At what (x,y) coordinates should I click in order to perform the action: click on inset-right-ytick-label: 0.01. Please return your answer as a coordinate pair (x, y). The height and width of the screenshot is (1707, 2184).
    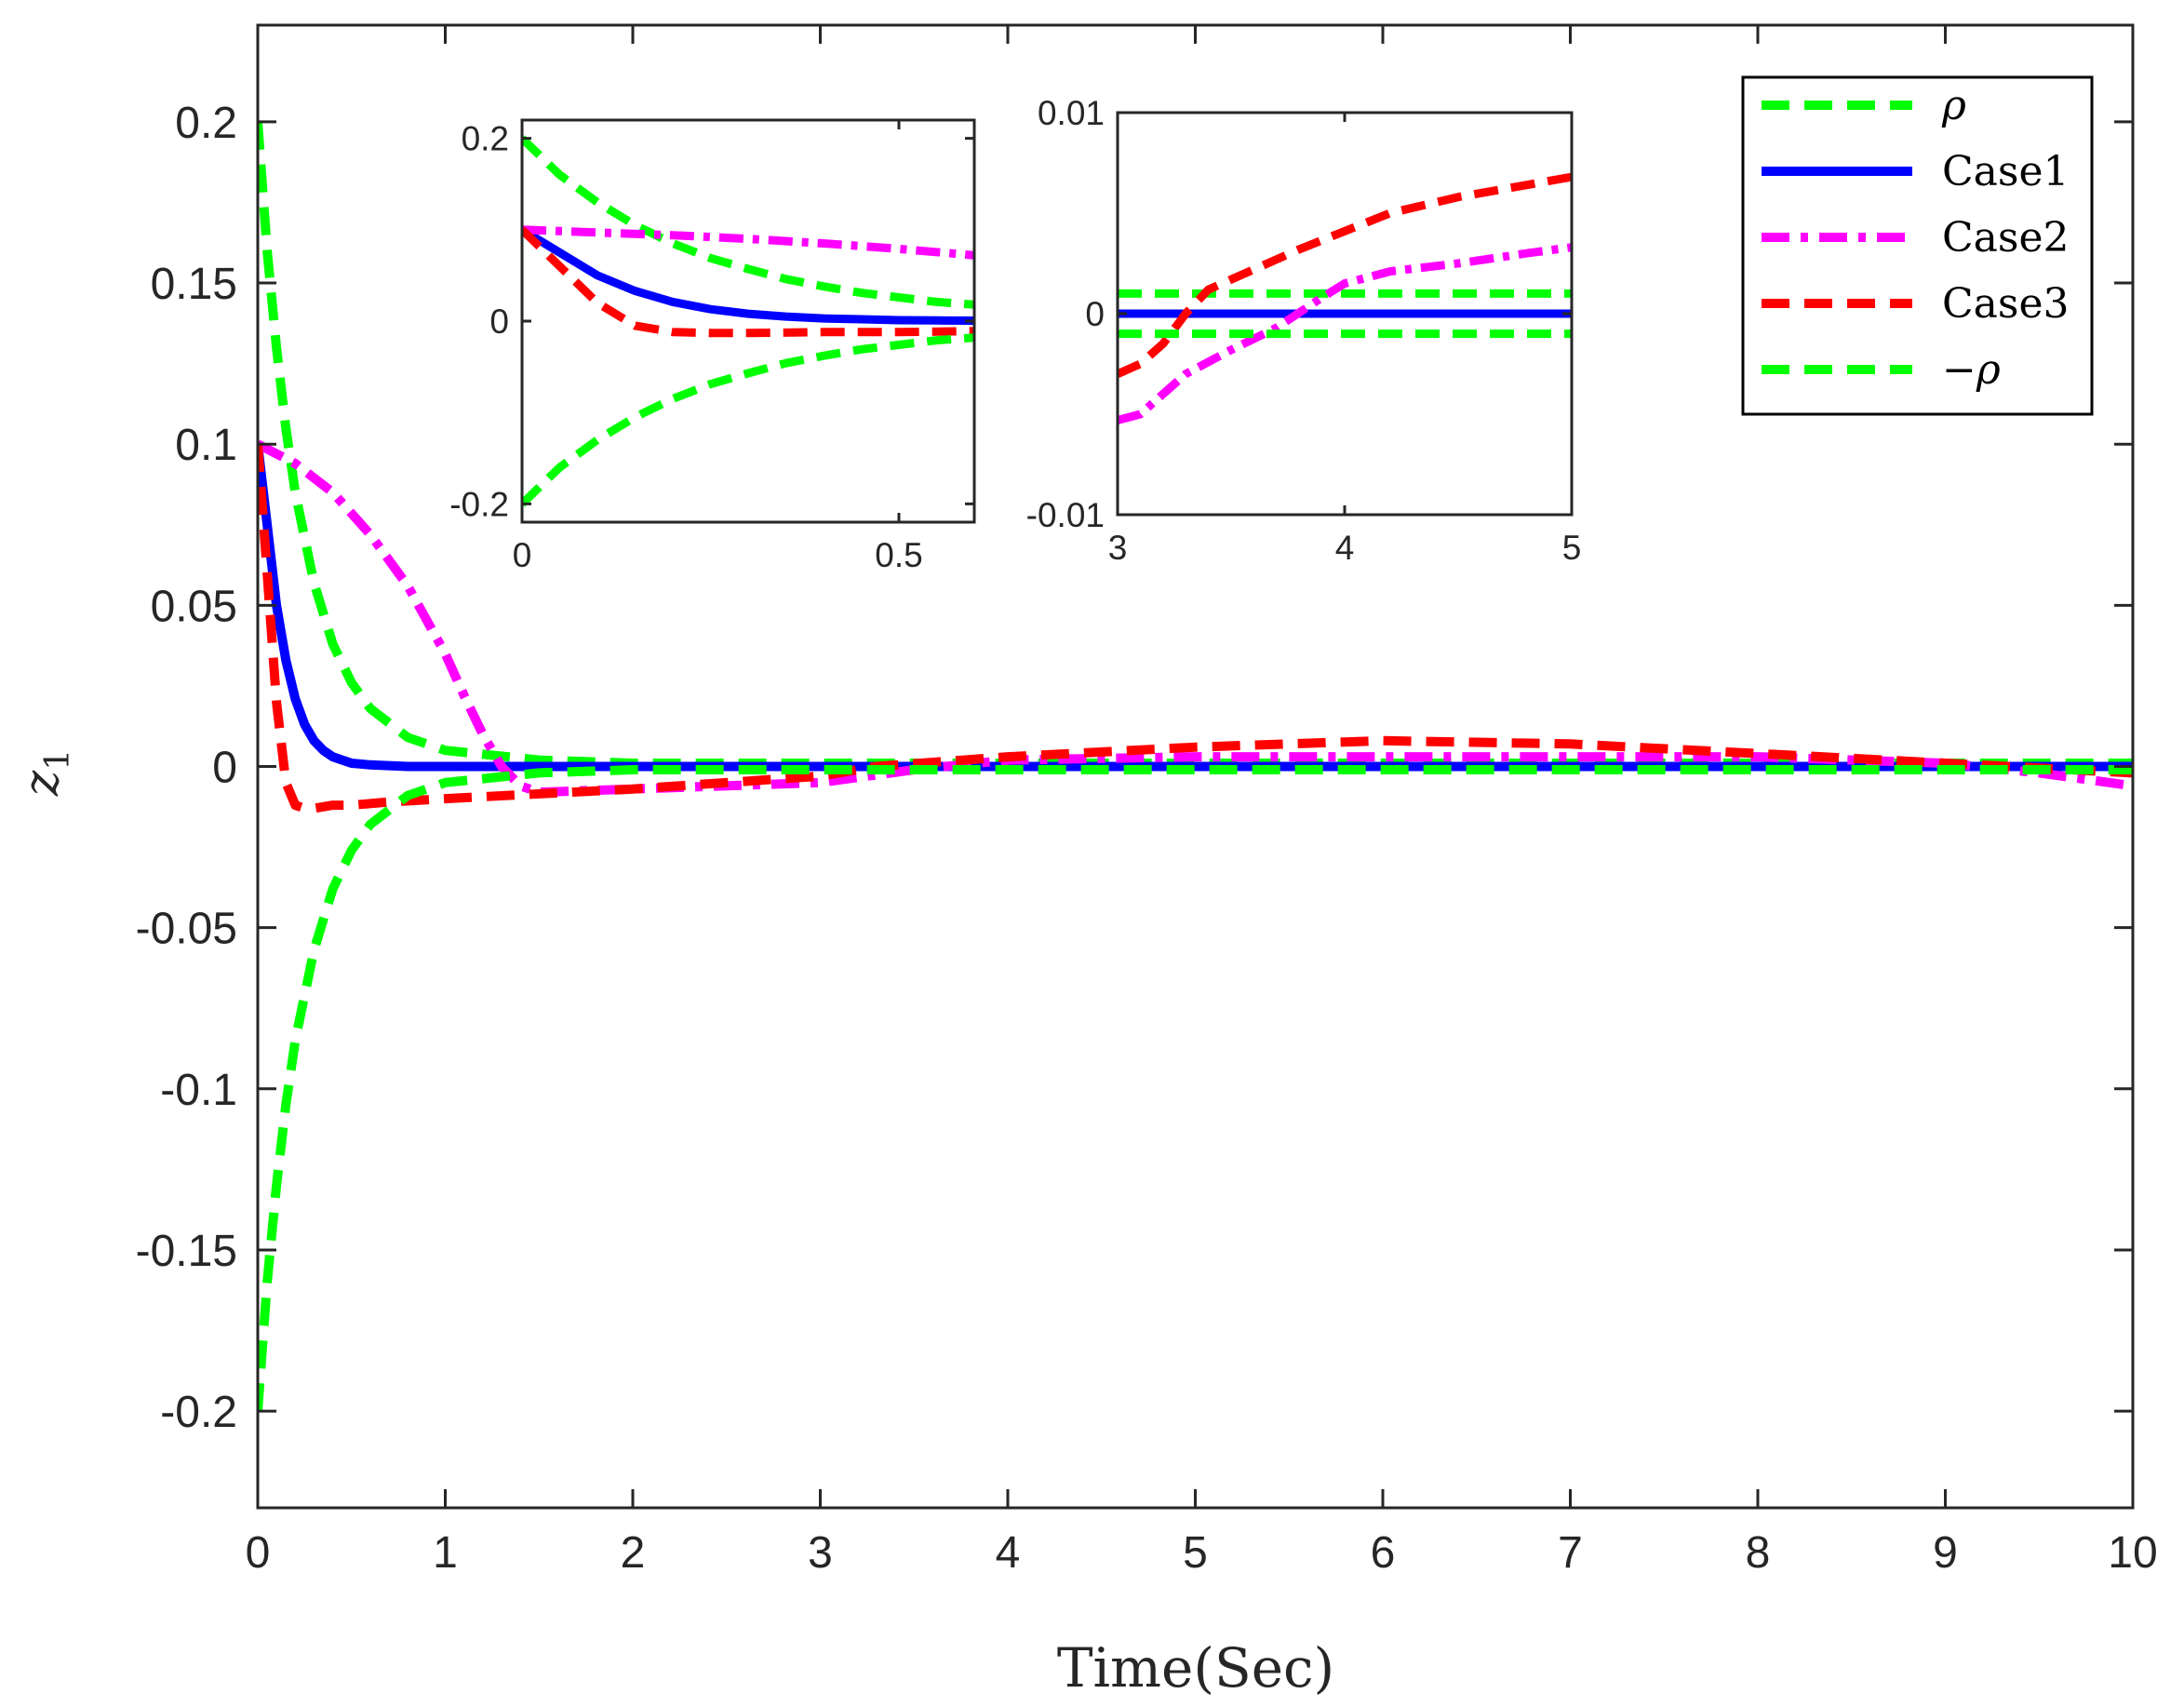
    Looking at the image, I should click on (1071, 113).